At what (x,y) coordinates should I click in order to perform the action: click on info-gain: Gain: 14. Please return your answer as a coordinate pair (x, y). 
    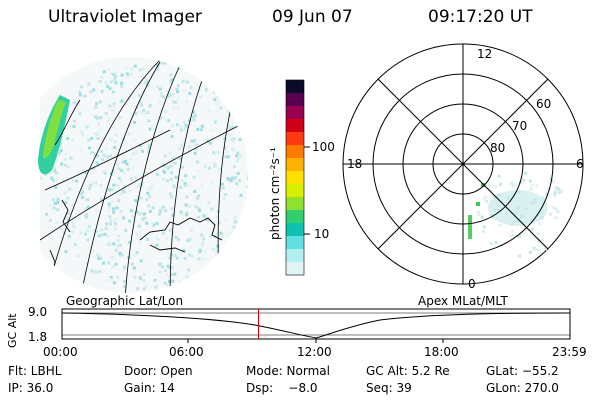
    Looking at the image, I should click on (149, 388).